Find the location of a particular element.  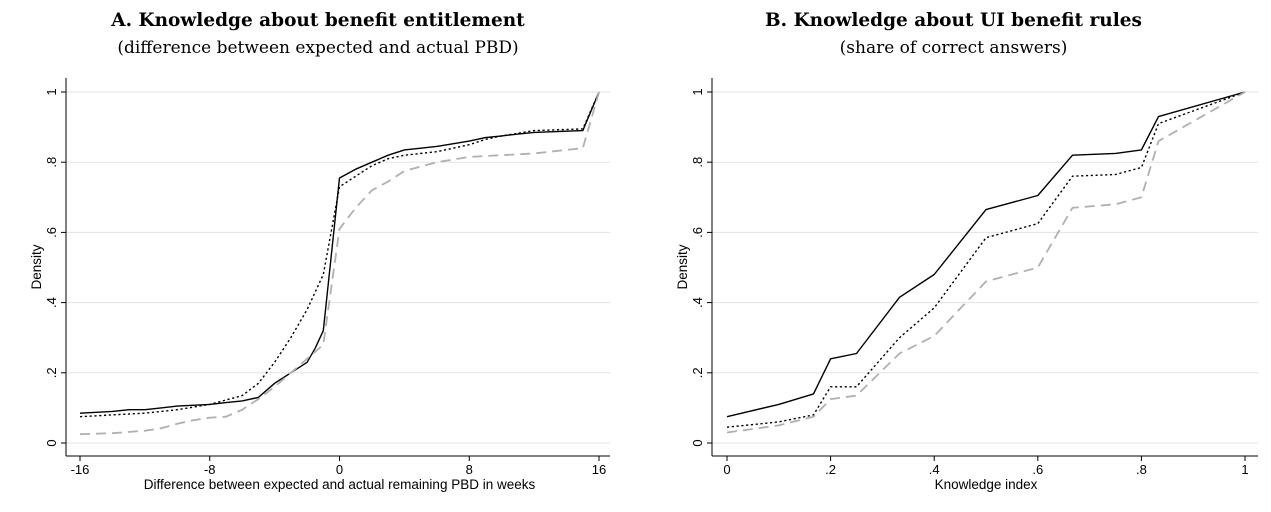

panel-b-x-tick-label-3: .6 is located at coordinates (1037, 469).